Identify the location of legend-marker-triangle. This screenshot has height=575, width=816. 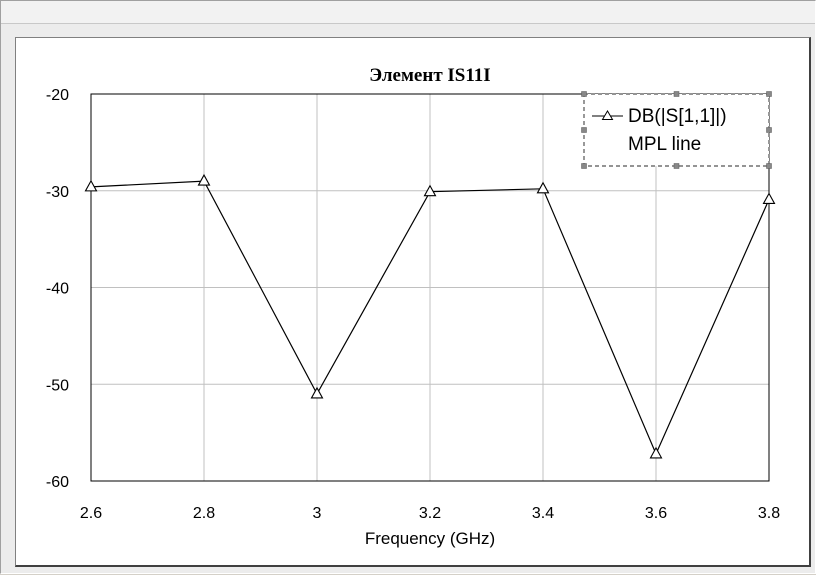
(607, 115).